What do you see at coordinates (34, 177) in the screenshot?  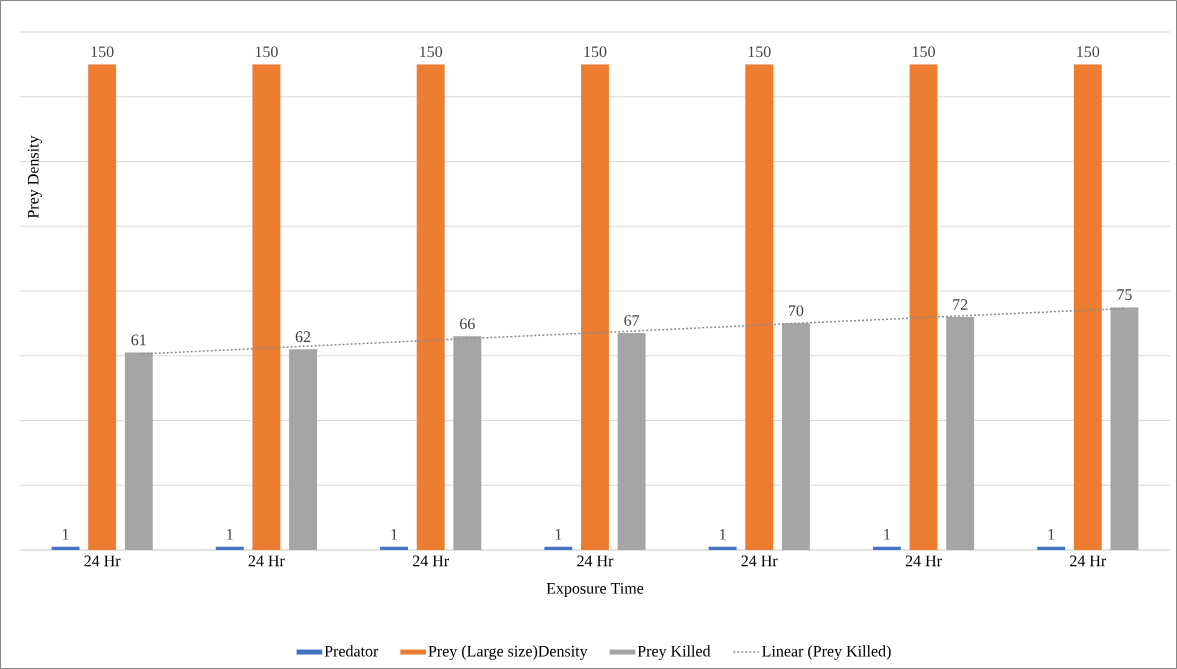 I see `y-axis-title: Prey Density` at bounding box center [34, 177].